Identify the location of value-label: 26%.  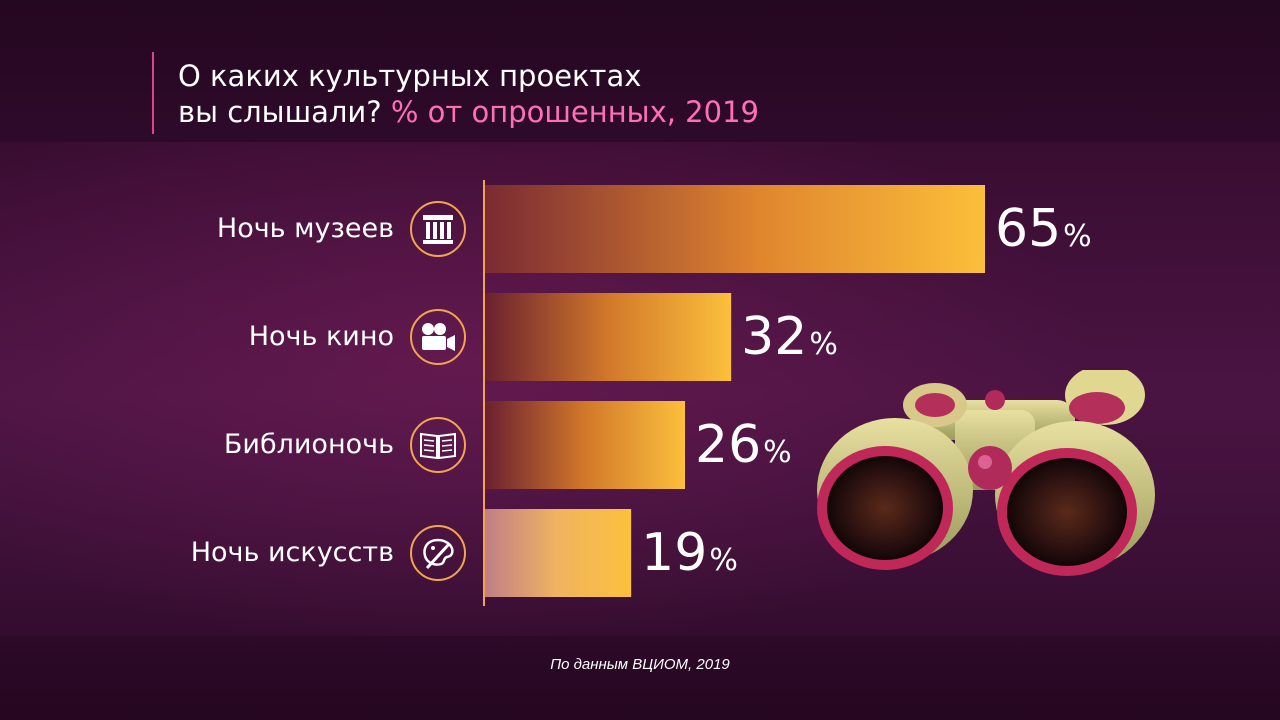
(743, 445).